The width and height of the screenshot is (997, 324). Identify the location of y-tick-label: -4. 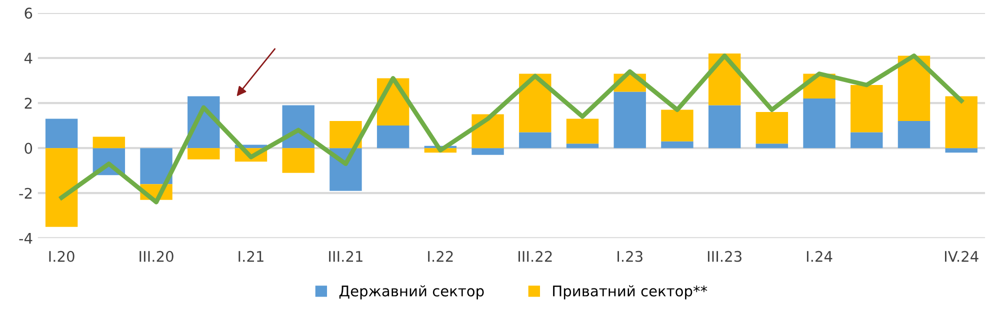
(25, 238).